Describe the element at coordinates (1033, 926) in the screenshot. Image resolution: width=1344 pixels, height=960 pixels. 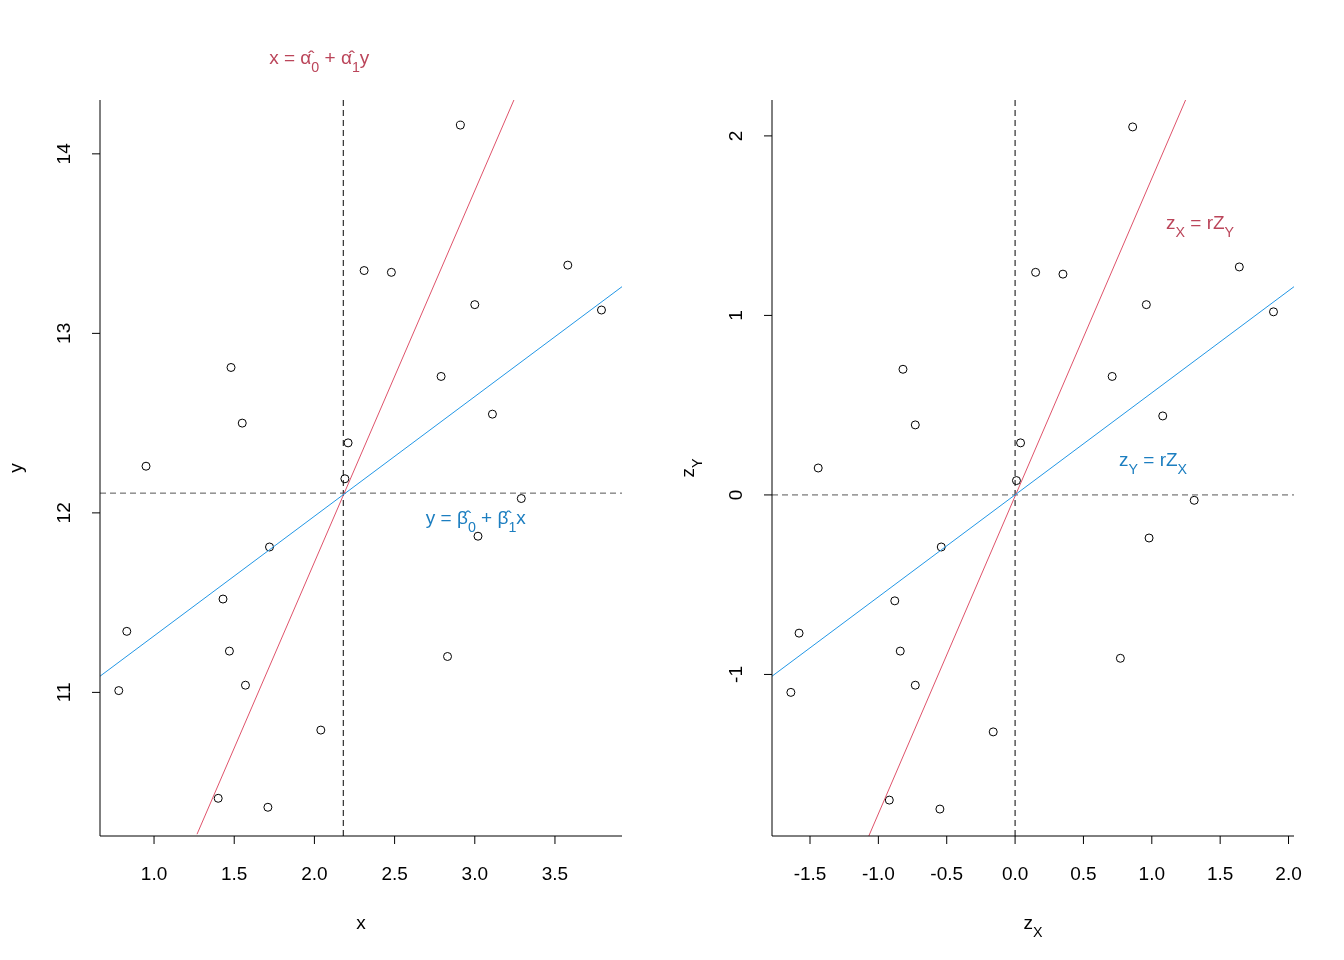
I see `x-axis-title: z$_{X}$` at that location.